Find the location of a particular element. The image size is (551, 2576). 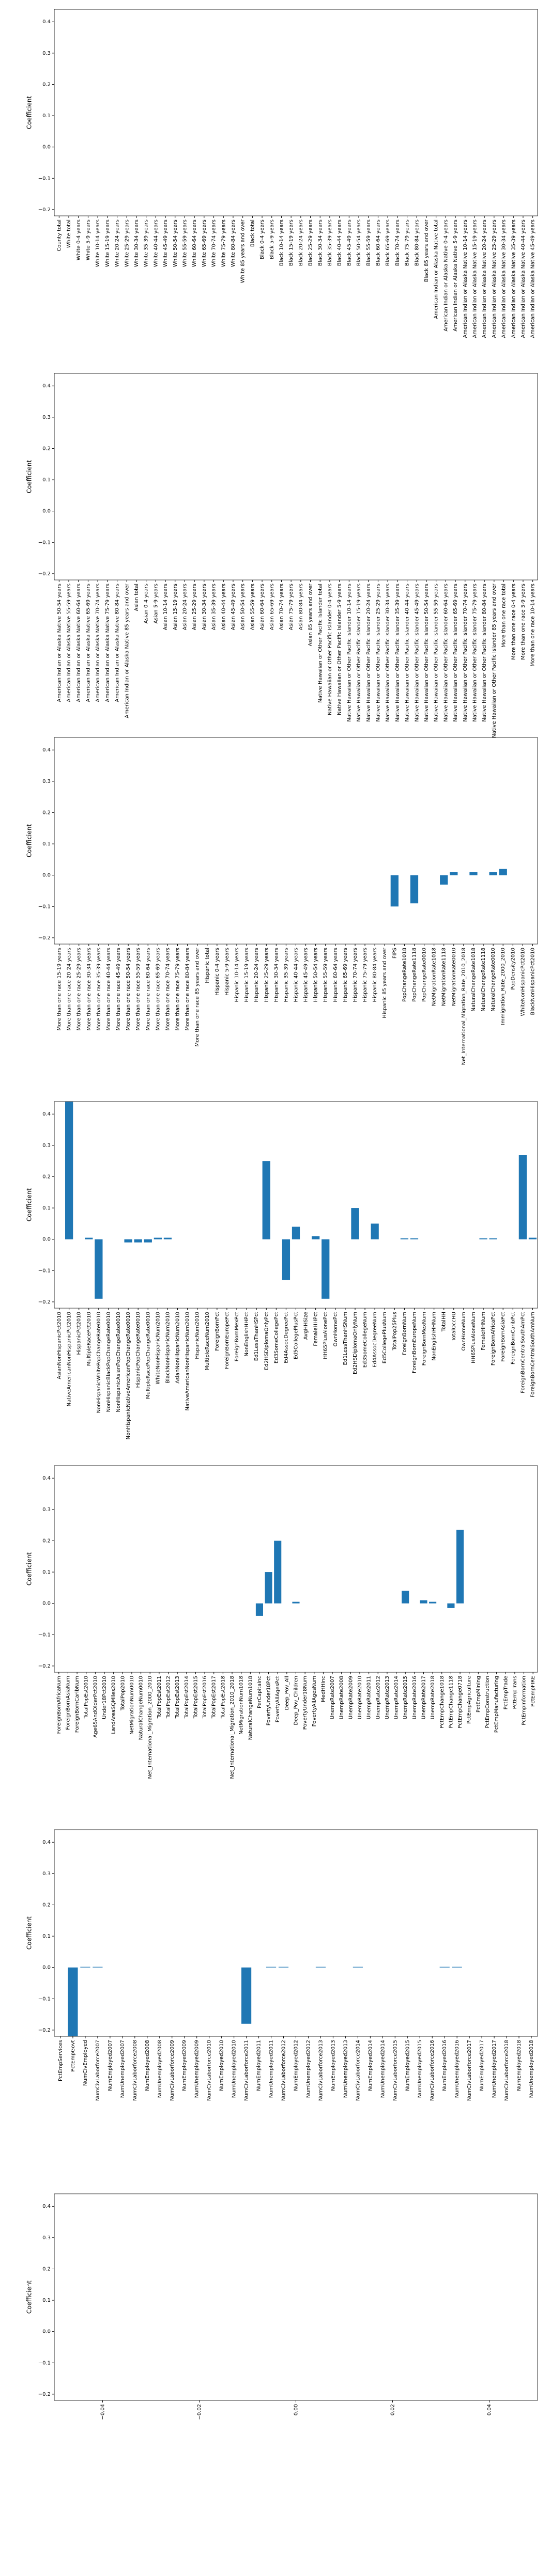

x-tick-label: UnempRate2013 is located at coordinates (388, 1698).